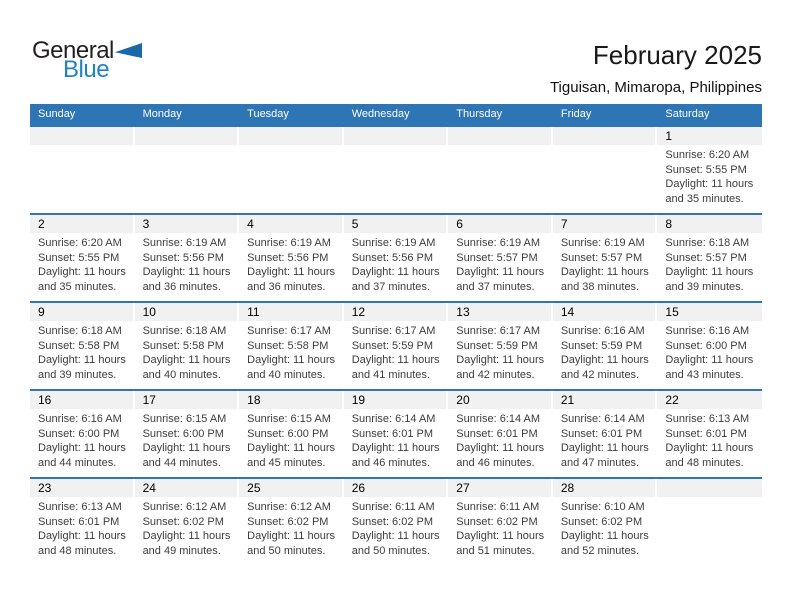 The width and height of the screenshot is (792, 612). Describe the element at coordinates (495, 550) in the screenshot. I see `daylight-text-cont: and 51 minutes.` at that location.